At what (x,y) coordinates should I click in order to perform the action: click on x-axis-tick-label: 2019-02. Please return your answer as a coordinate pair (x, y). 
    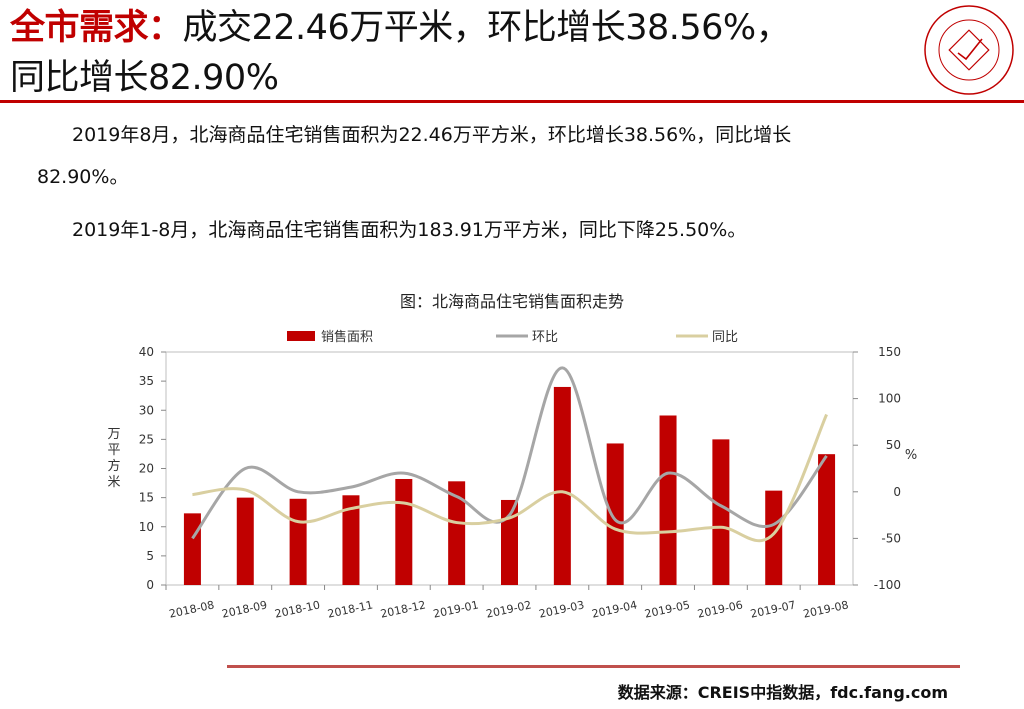
    Looking at the image, I should click on (509, 609).